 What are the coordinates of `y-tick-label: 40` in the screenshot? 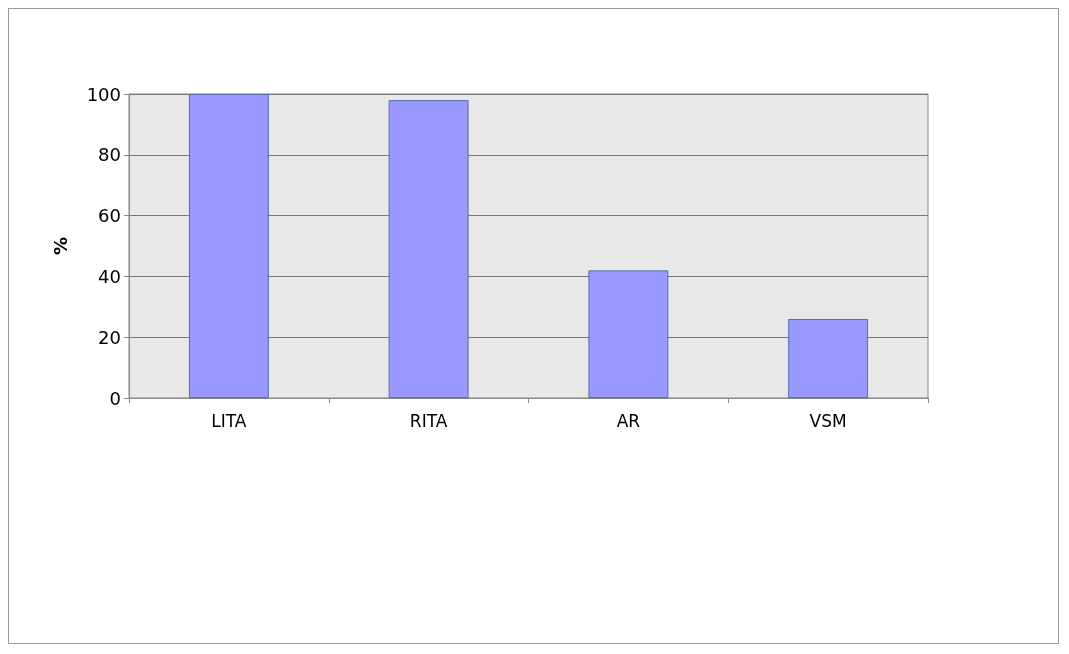 It's located at (109, 276).